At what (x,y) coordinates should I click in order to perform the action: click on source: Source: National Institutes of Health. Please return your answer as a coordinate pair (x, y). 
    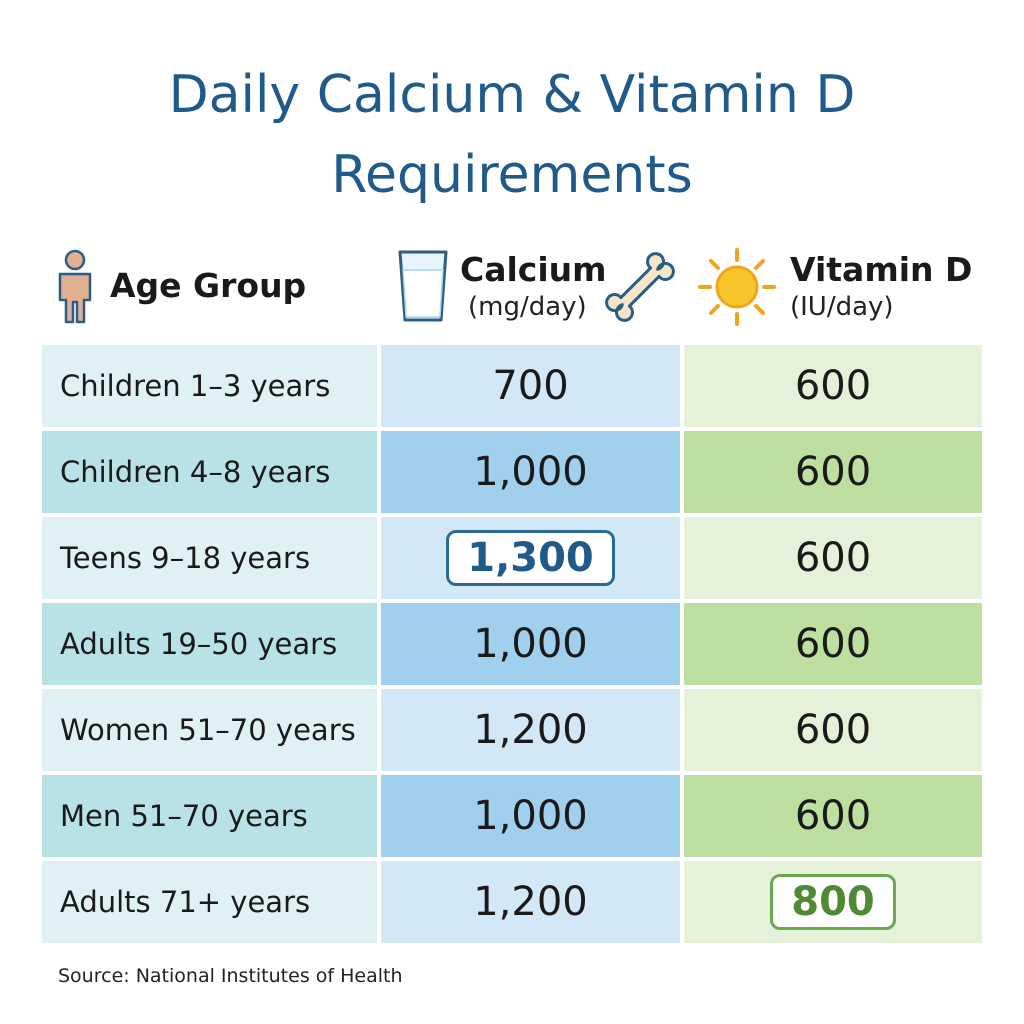
    Looking at the image, I should click on (230, 976).